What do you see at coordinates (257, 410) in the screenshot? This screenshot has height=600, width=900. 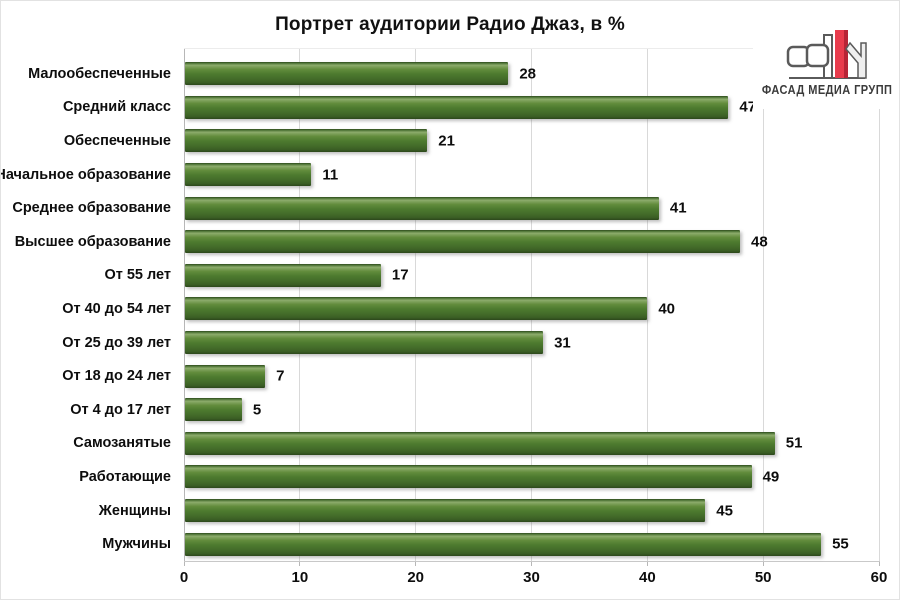 I see `value-label: 5` at bounding box center [257, 410].